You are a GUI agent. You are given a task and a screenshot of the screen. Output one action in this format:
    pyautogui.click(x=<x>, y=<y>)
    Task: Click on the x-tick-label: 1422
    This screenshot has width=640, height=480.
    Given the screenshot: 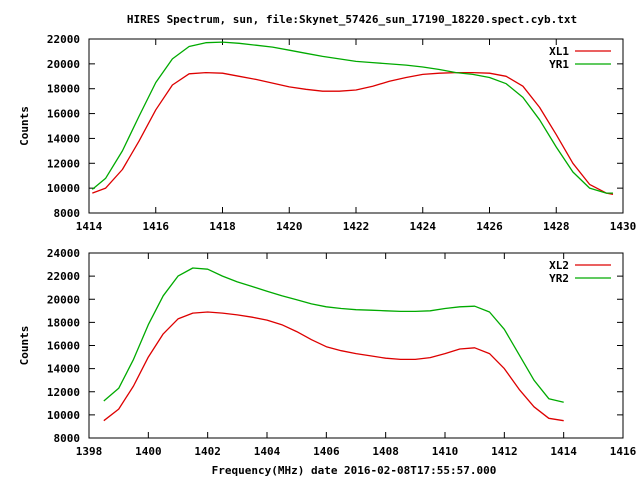 What is the action you would take?
    pyautogui.click(x=356, y=226)
    